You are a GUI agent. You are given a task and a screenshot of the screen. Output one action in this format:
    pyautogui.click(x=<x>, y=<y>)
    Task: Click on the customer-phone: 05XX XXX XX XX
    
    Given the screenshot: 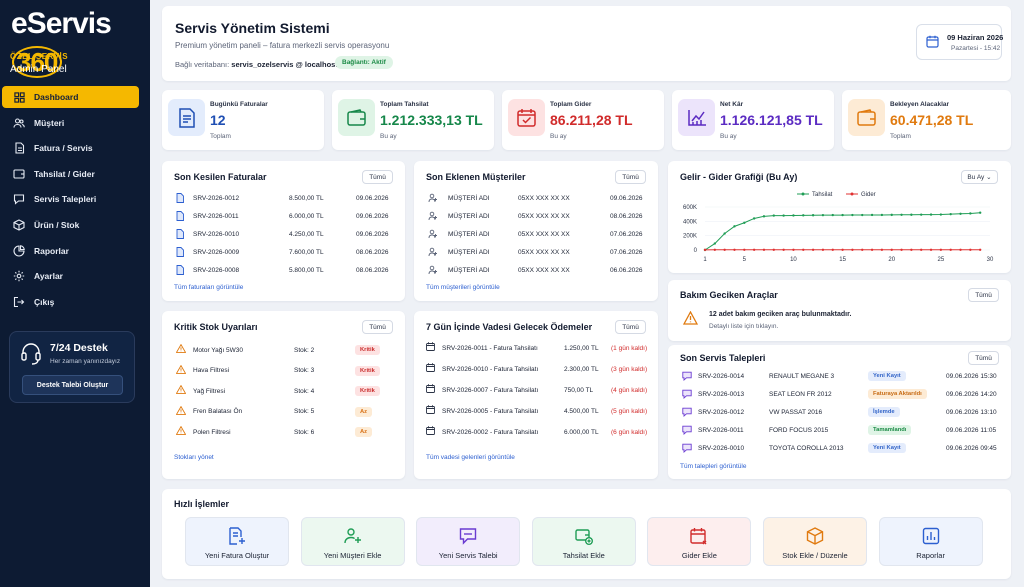 What is the action you would take?
    pyautogui.click(x=544, y=216)
    